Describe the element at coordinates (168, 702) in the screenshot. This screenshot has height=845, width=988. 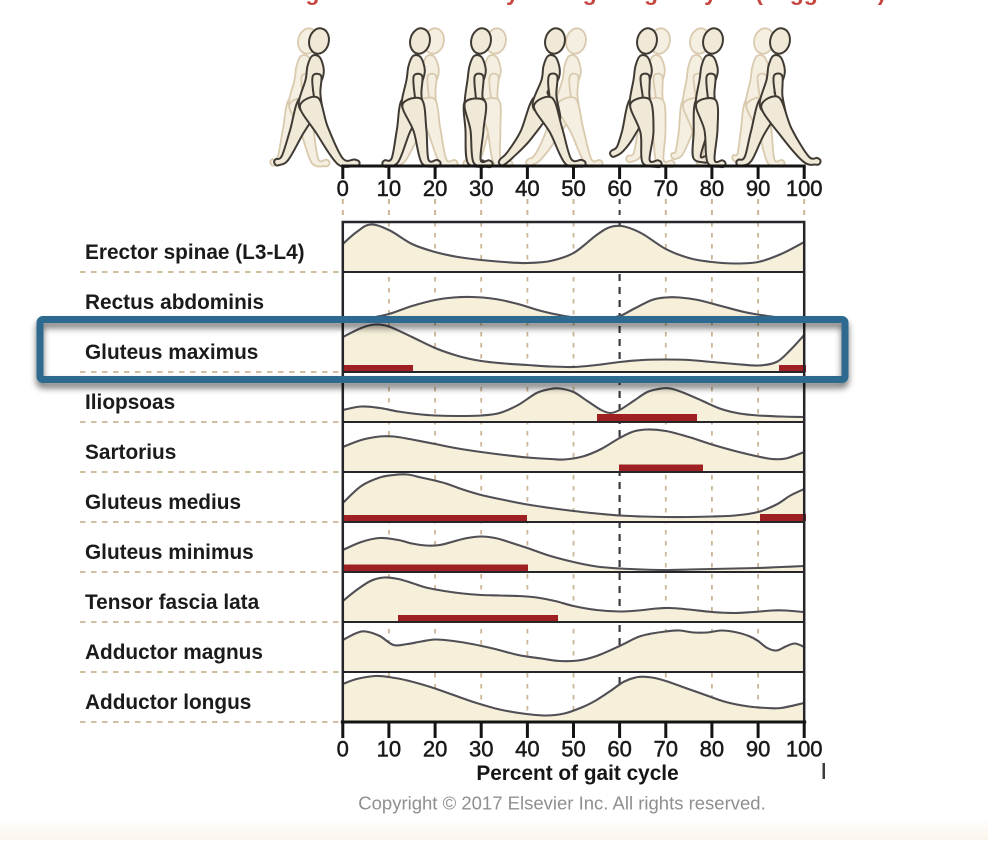
I see `svg-text: Adductor longus` at that location.